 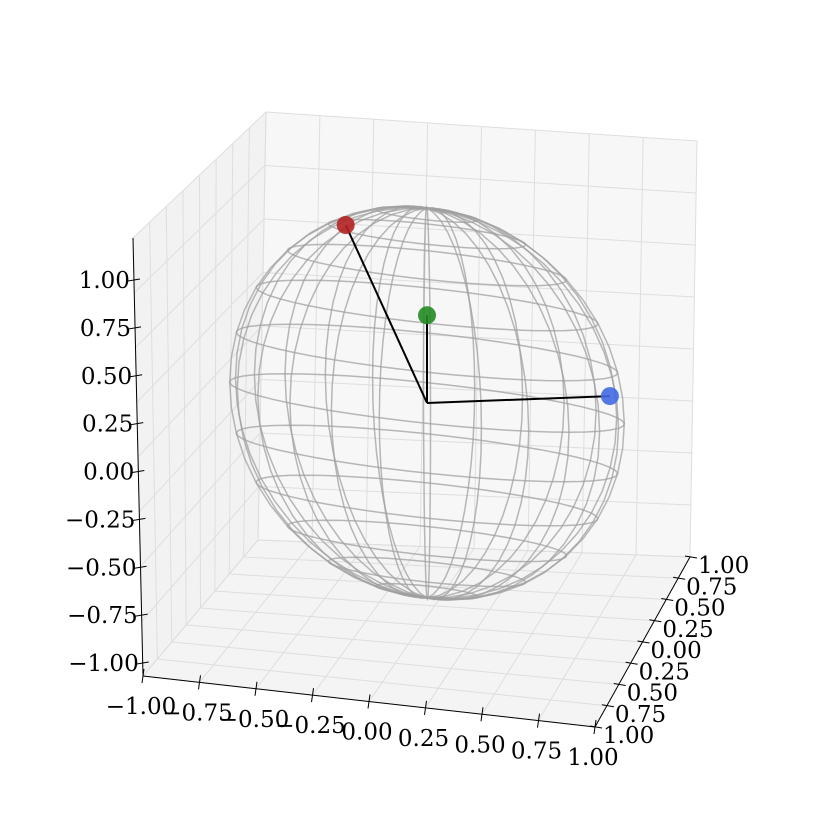 I want to click on data-points, so click(x=477, y=311).